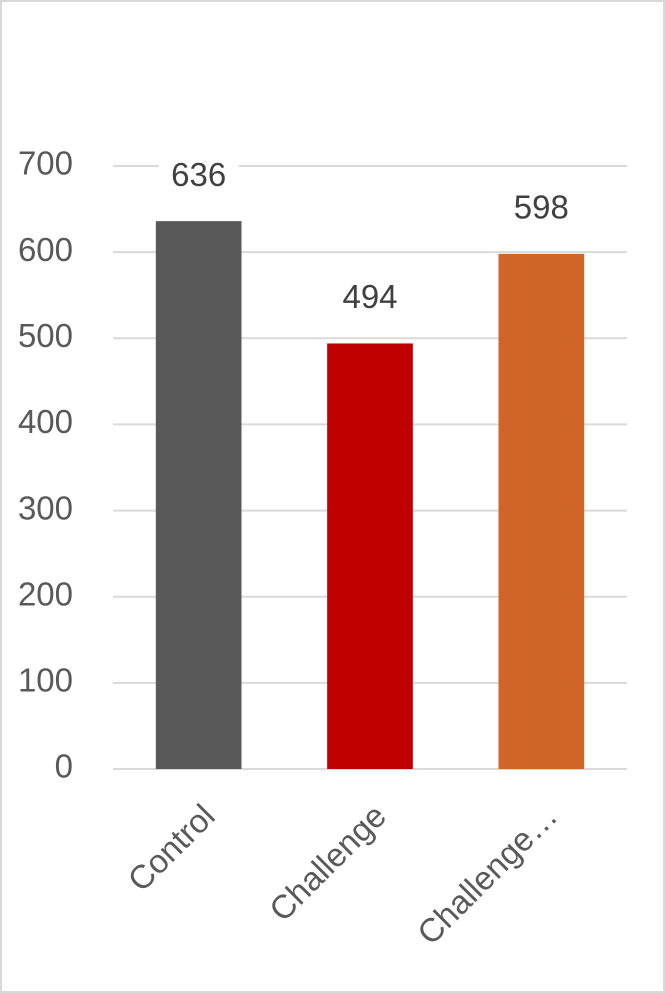 This screenshot has height=993, width=665. What do you see at coordinates (45, 507) in the screenshot?
I see `y-tick-label: 300` at bounding box center [45, 507].